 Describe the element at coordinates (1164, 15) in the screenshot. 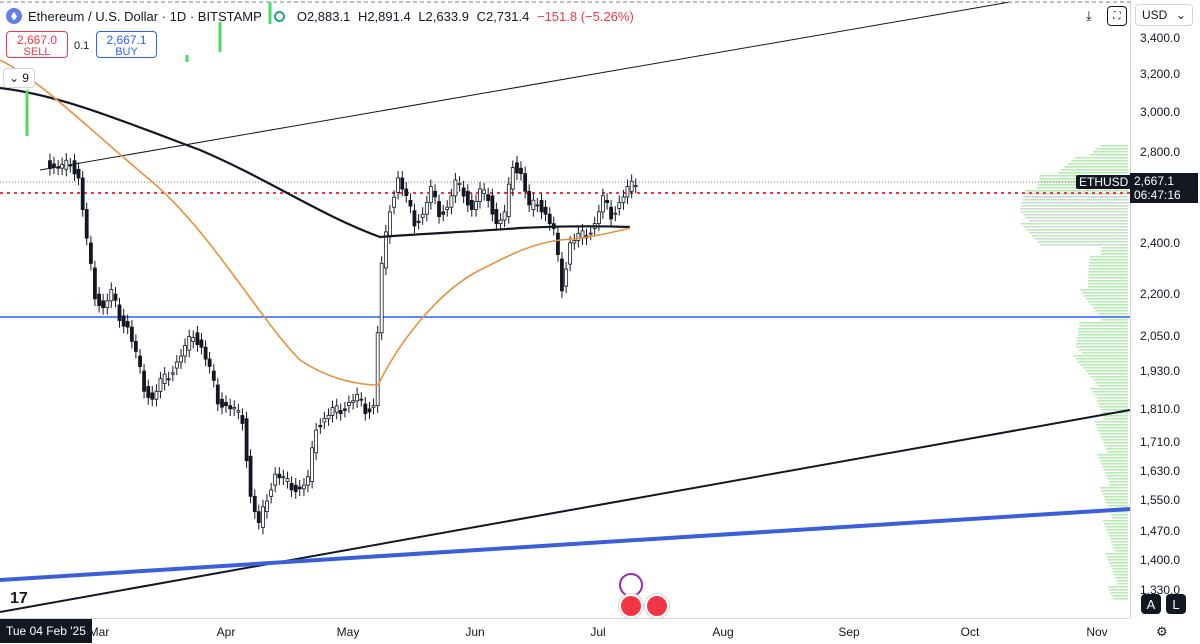

I see `currency-selector: USD ⌄` at that location.